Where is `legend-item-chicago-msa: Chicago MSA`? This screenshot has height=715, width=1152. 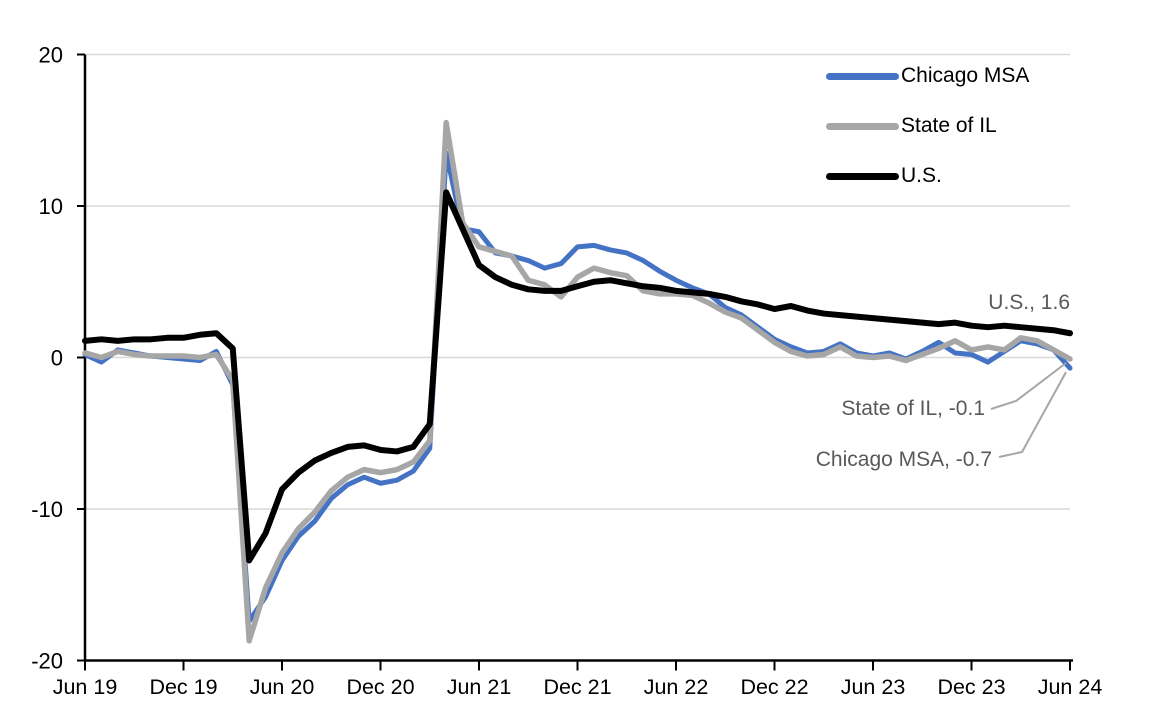
legend-item-chicago-msa: Chicago MSA is located at coordinates (927, 76).